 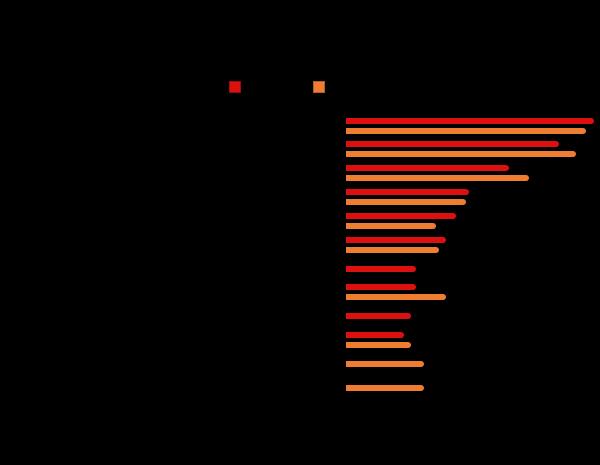 I want to click on bar-orange-row6, so click(x=392, y=249).